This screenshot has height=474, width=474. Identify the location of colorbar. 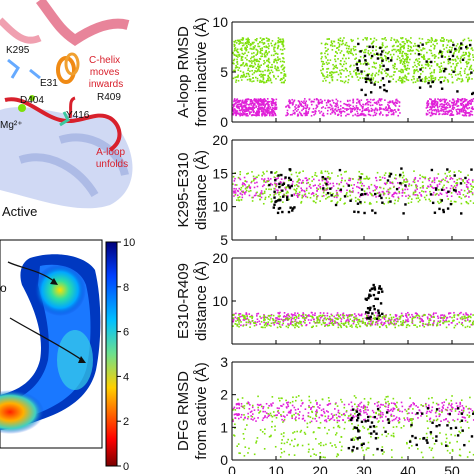
(111, 354).